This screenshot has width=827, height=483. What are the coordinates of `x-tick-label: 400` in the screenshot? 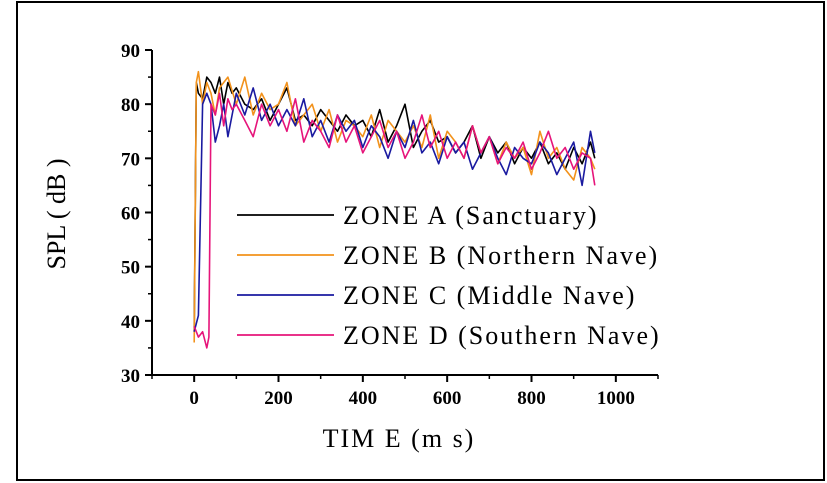 It's located at (363, 398).